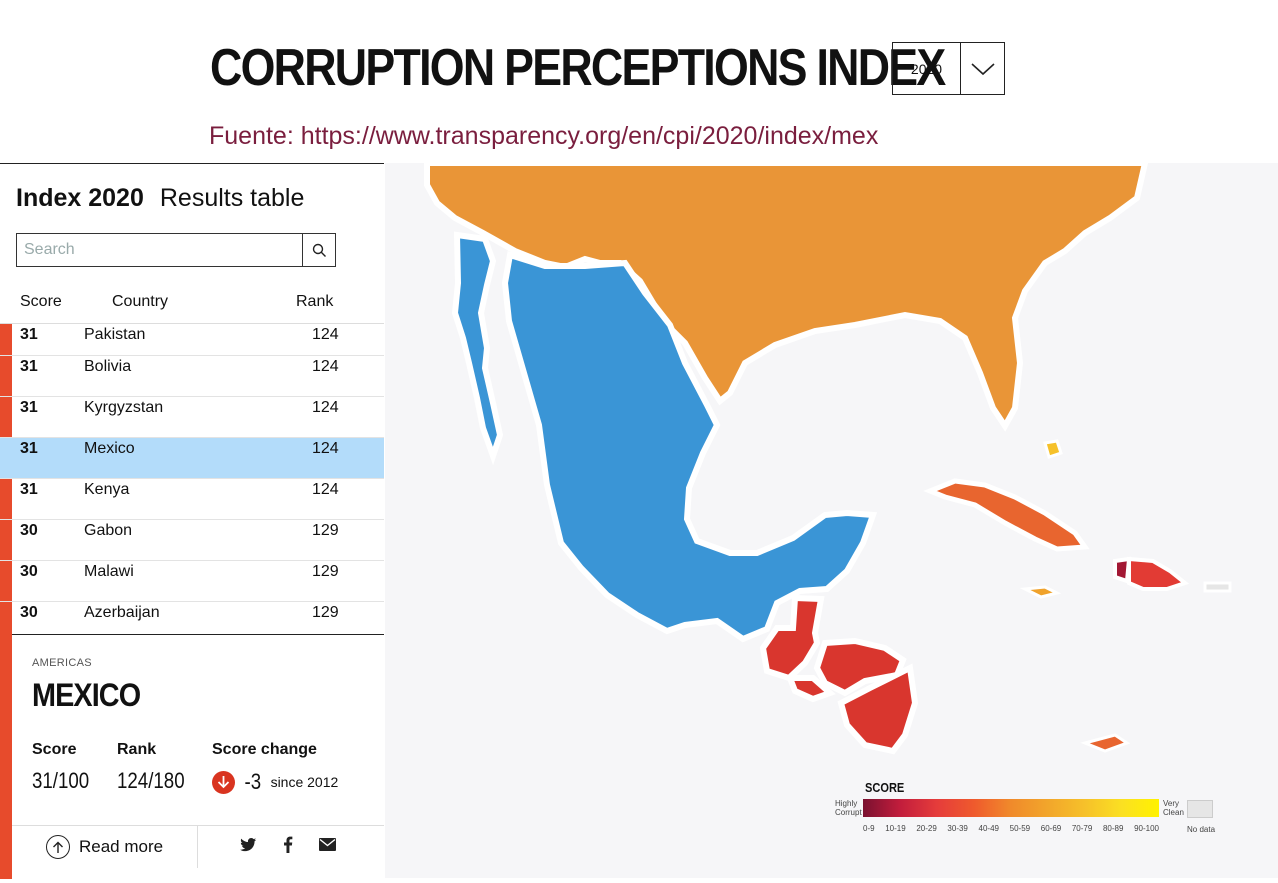 This screenshot has height=883, width=1278. I want to click on score-change-since: since 2012, so click(304, 782).